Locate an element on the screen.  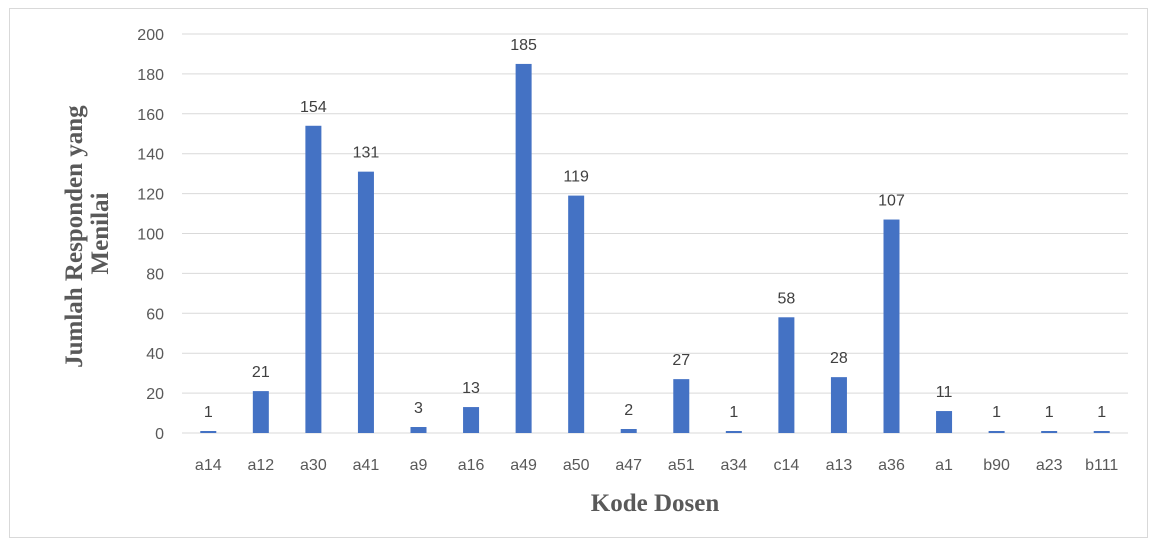
data-label-a30: 154 is located at coordinates (313, 107).